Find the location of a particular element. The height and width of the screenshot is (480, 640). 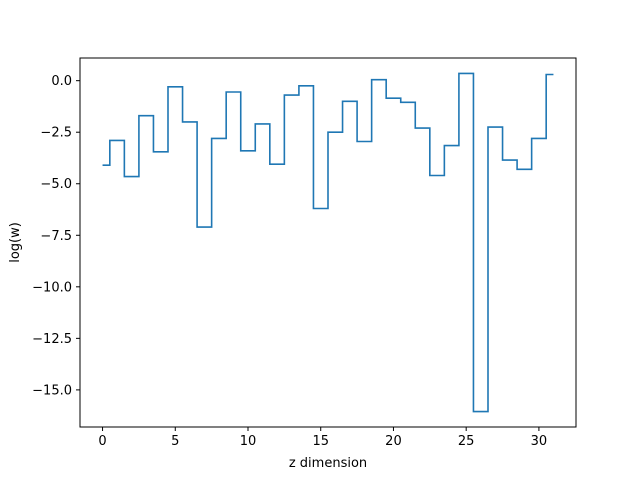

y-tick-label: −12.5 is located at coordinates (52, 339).